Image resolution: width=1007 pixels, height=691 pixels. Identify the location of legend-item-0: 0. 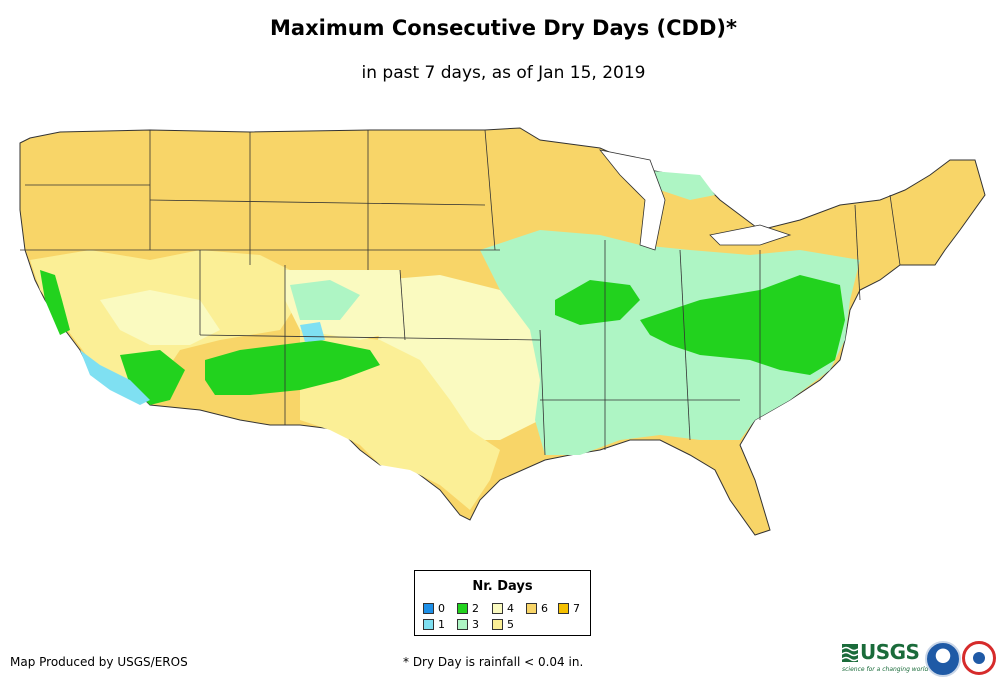
(434, 608).